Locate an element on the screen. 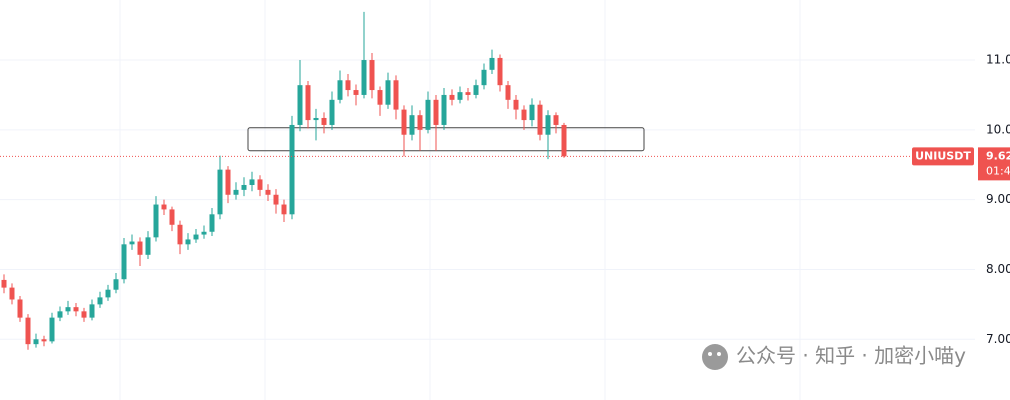 This screenshot has height=400, width=1010. symbol-badge is located at coordinates (943, 156).